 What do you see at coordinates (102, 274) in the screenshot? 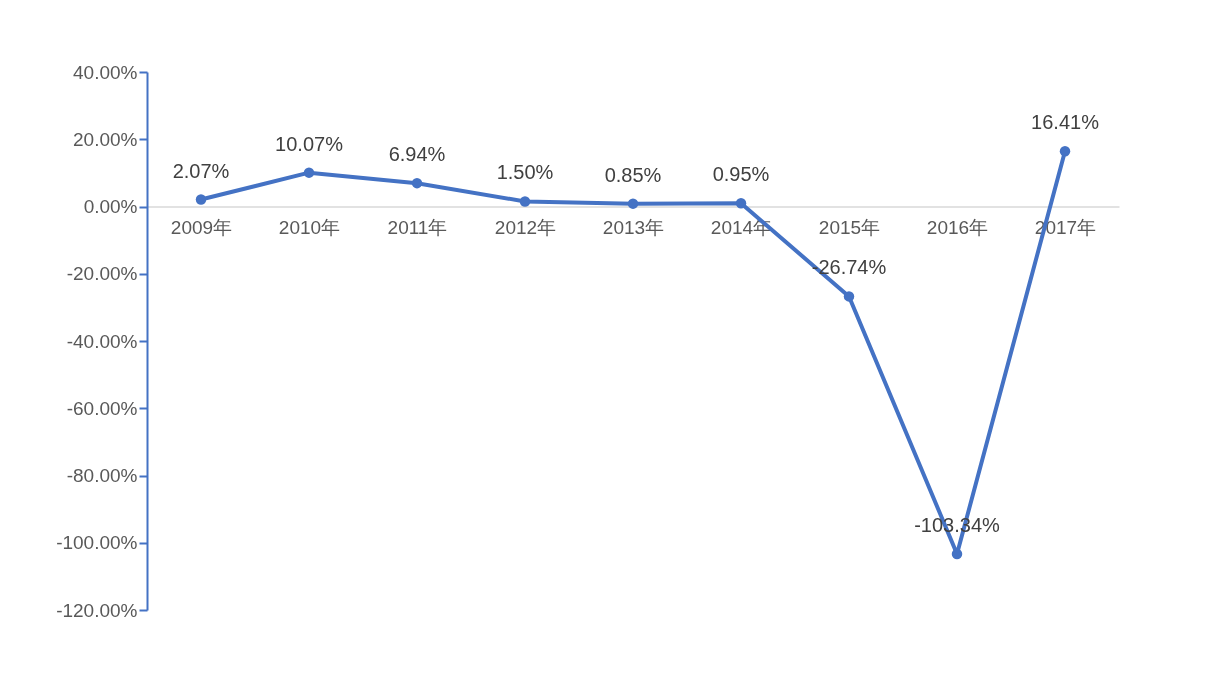
I see `y-tick-label: -20.00%` at bounding box center [102, 274].